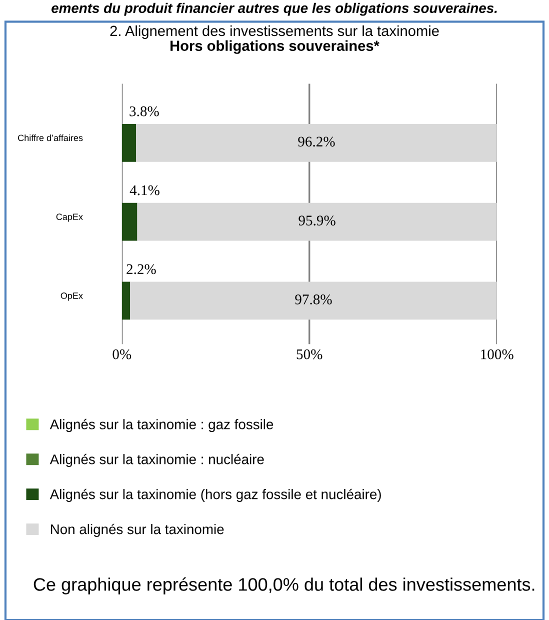 Image resolution: width=549 pixels, height=620 pixels. What do you see at coordinates (144, 111) in the screenshot?
I see `data-label: 3.8%` at bounding box center [144, 111].